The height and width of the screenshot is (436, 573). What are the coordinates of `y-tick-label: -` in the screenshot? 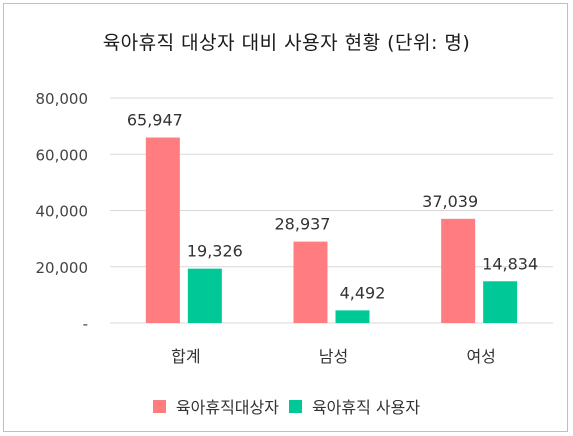 It's located at (85, 324).